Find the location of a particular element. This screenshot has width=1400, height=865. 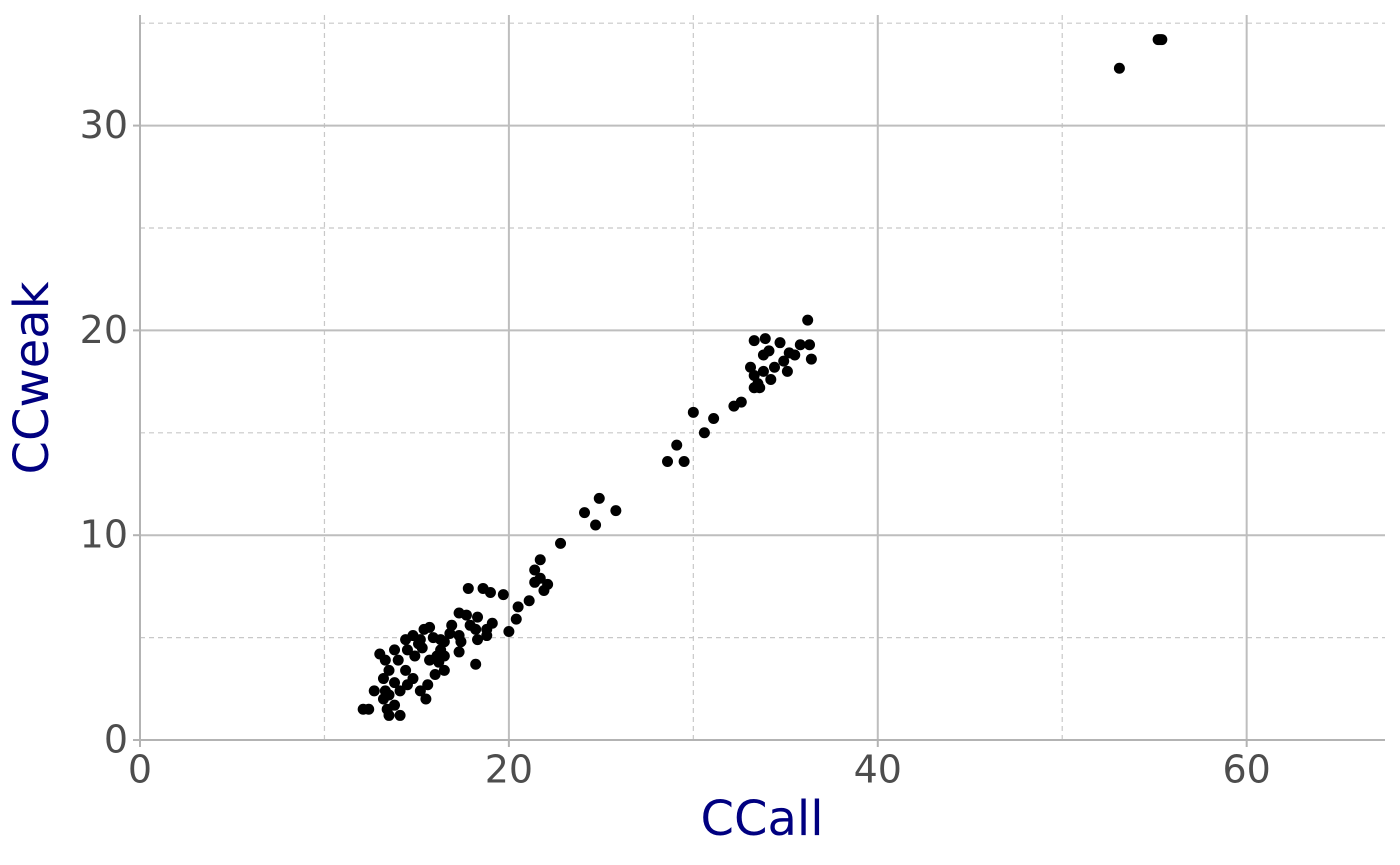

x-axis-title: CCall is located at coordinates (761, 819).